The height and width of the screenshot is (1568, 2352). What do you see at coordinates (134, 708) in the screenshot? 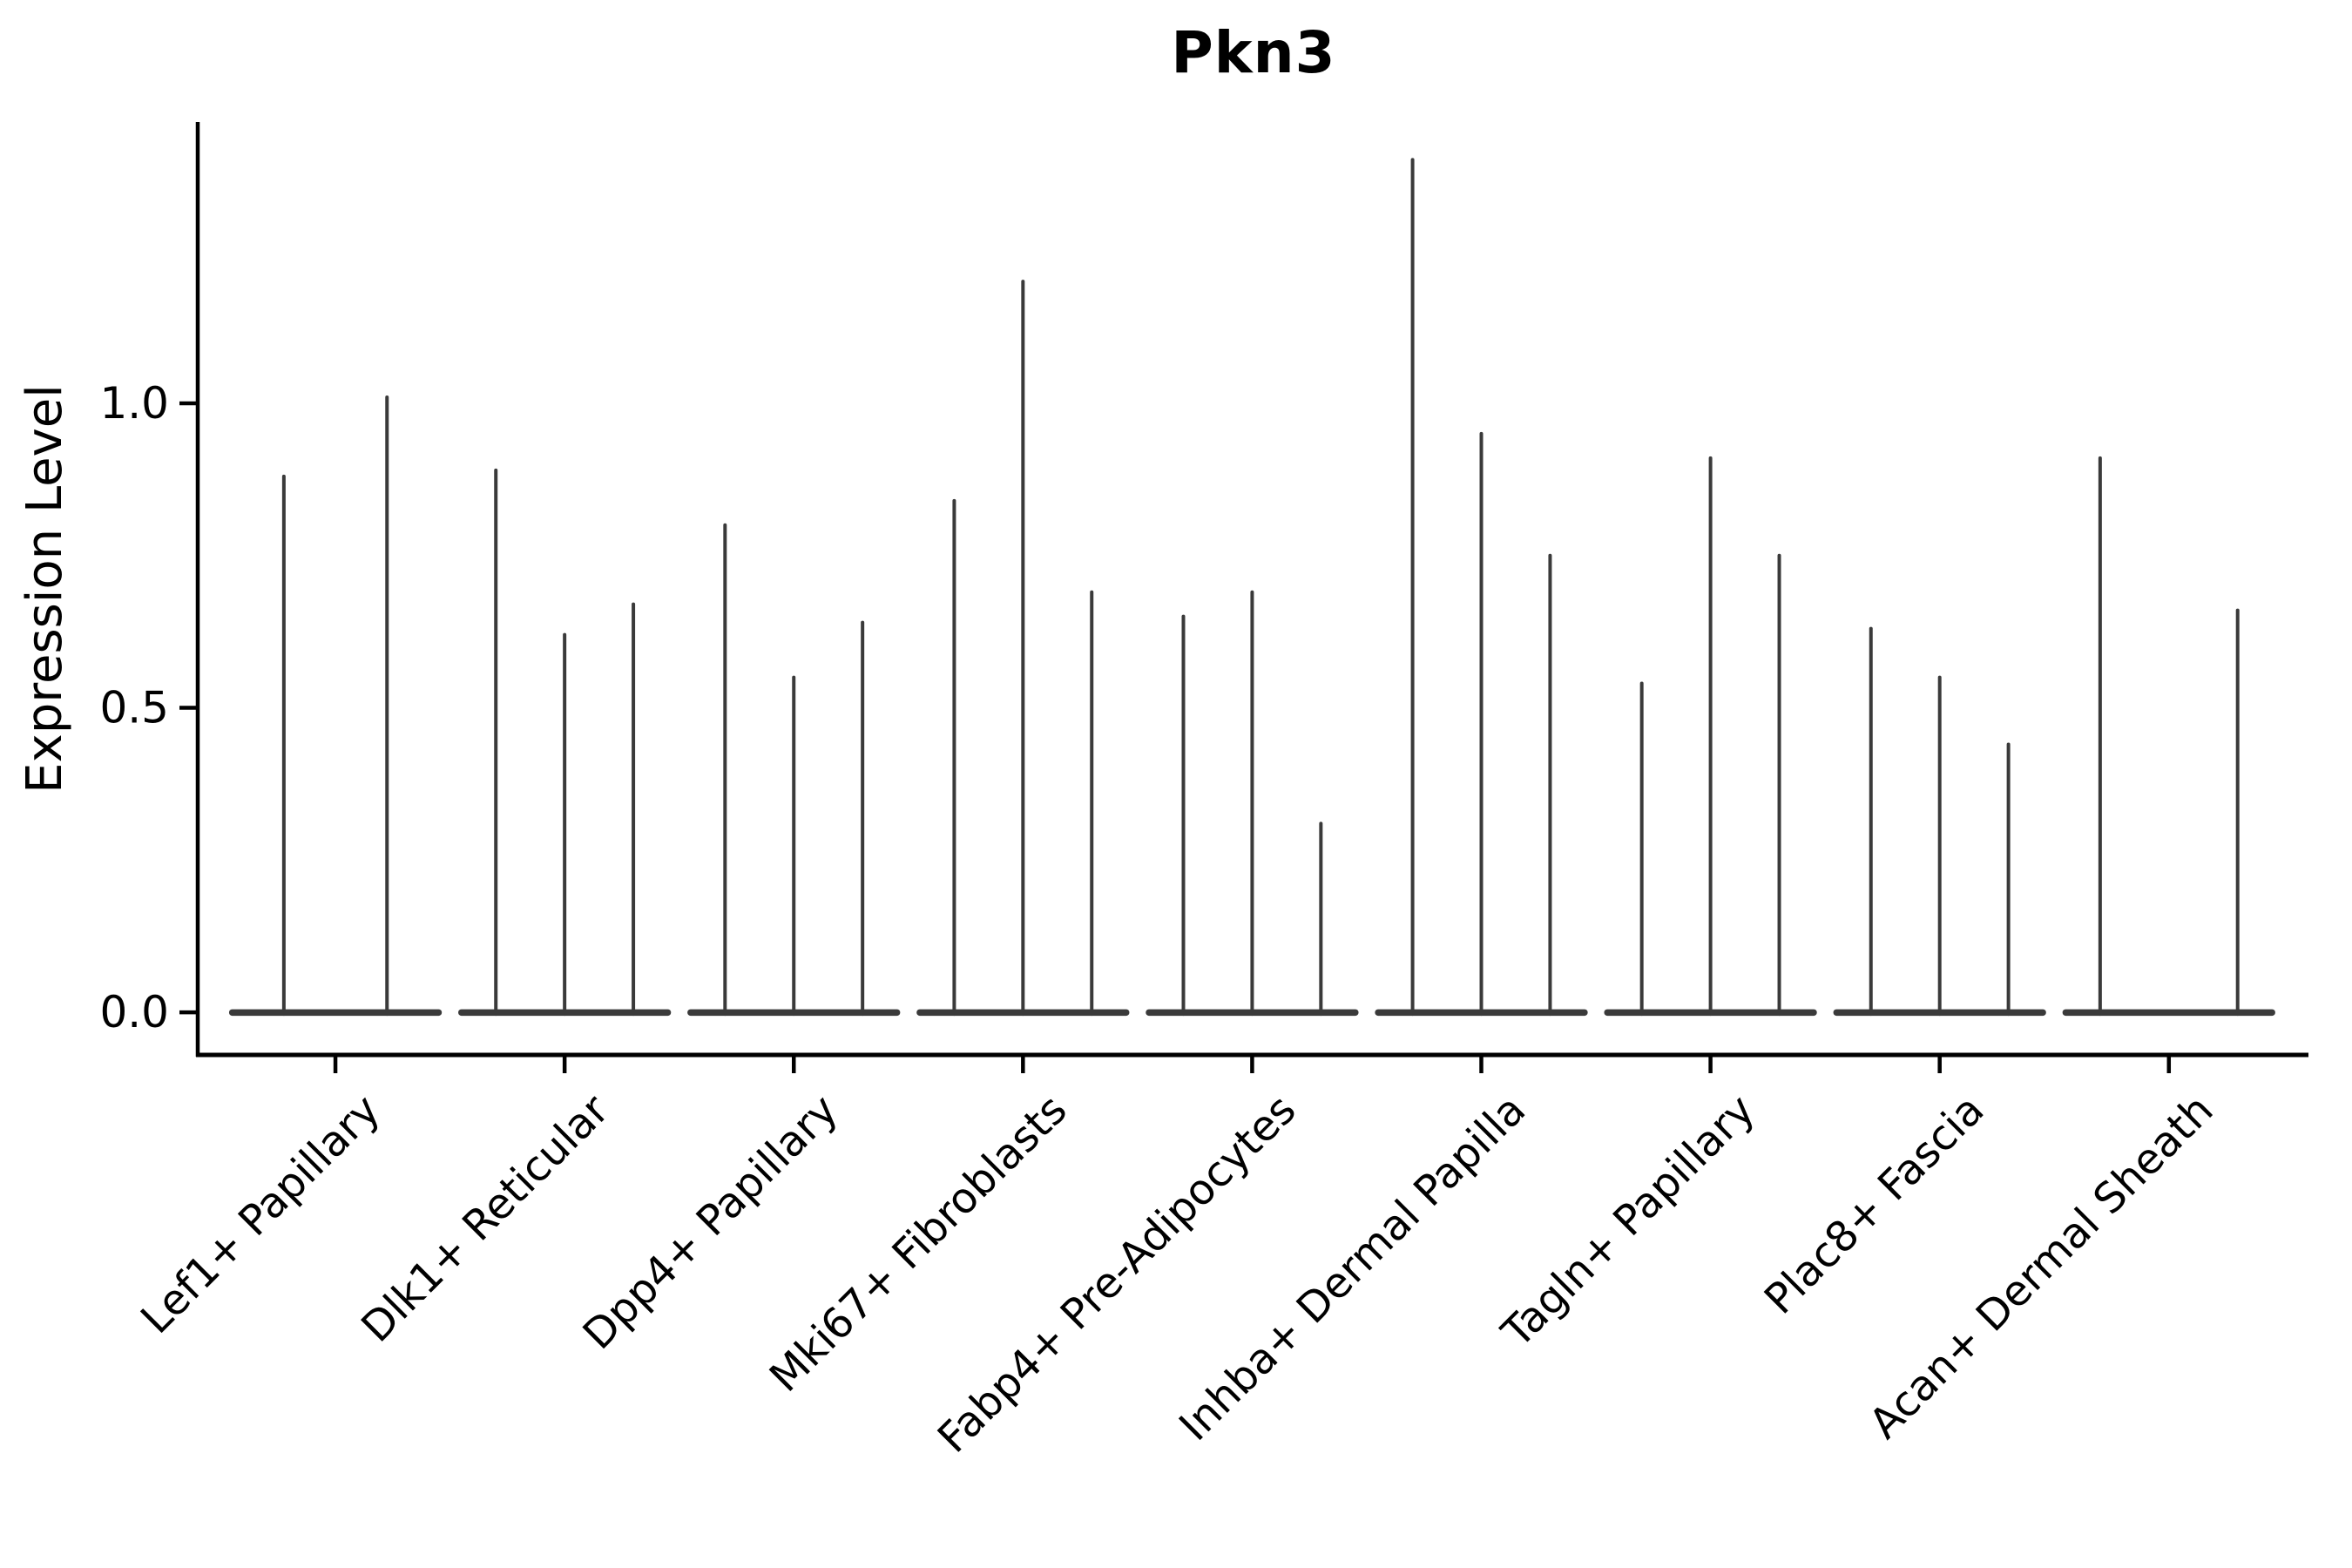
I see `y-tick-label: 0.5` at bounding box center [134, 708].